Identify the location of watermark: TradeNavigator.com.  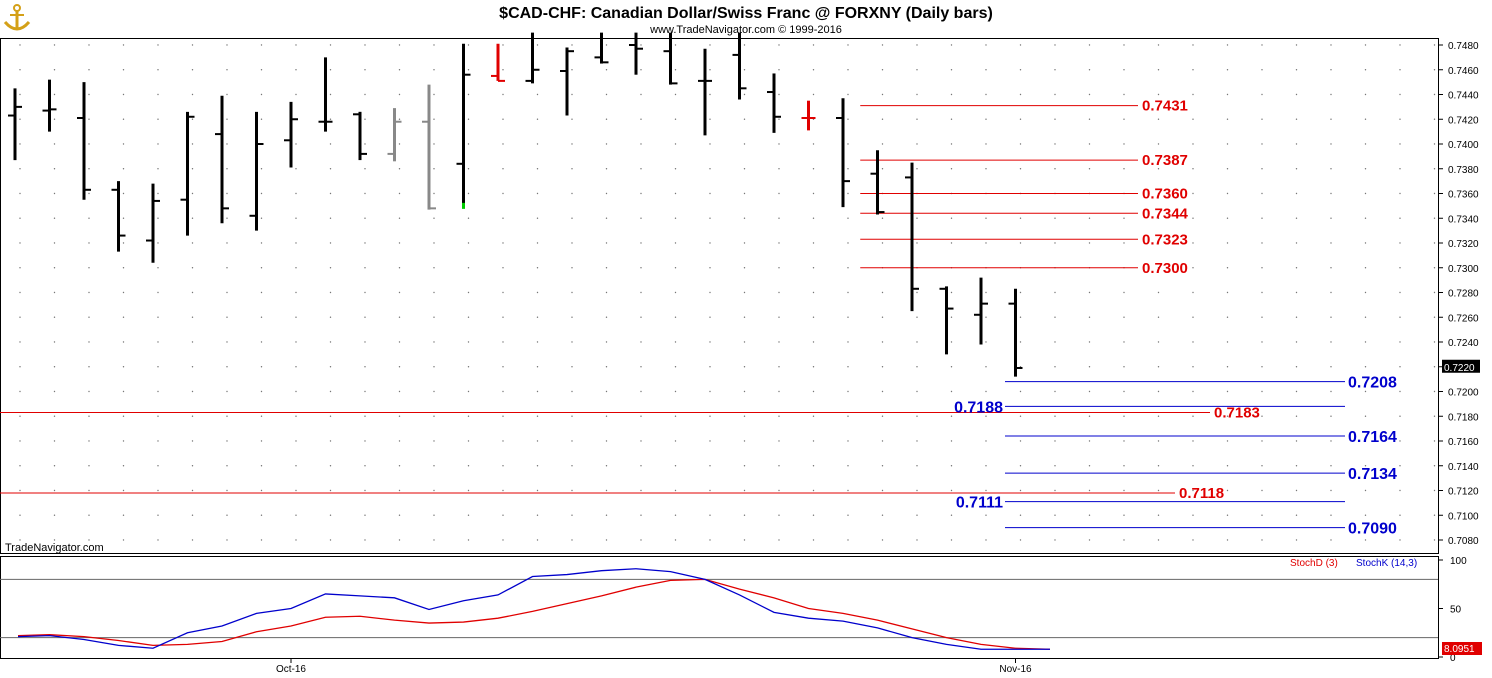
(54, 548).